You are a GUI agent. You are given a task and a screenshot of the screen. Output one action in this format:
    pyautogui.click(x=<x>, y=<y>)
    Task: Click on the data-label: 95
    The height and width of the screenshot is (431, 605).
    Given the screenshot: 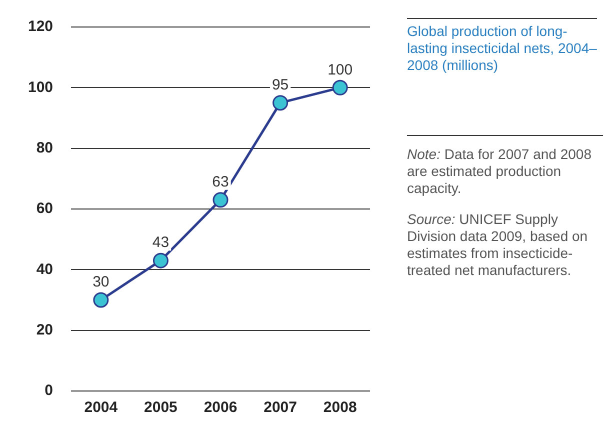 What is the action you would take?
    pyautogui.click(x=280, y=85)
    